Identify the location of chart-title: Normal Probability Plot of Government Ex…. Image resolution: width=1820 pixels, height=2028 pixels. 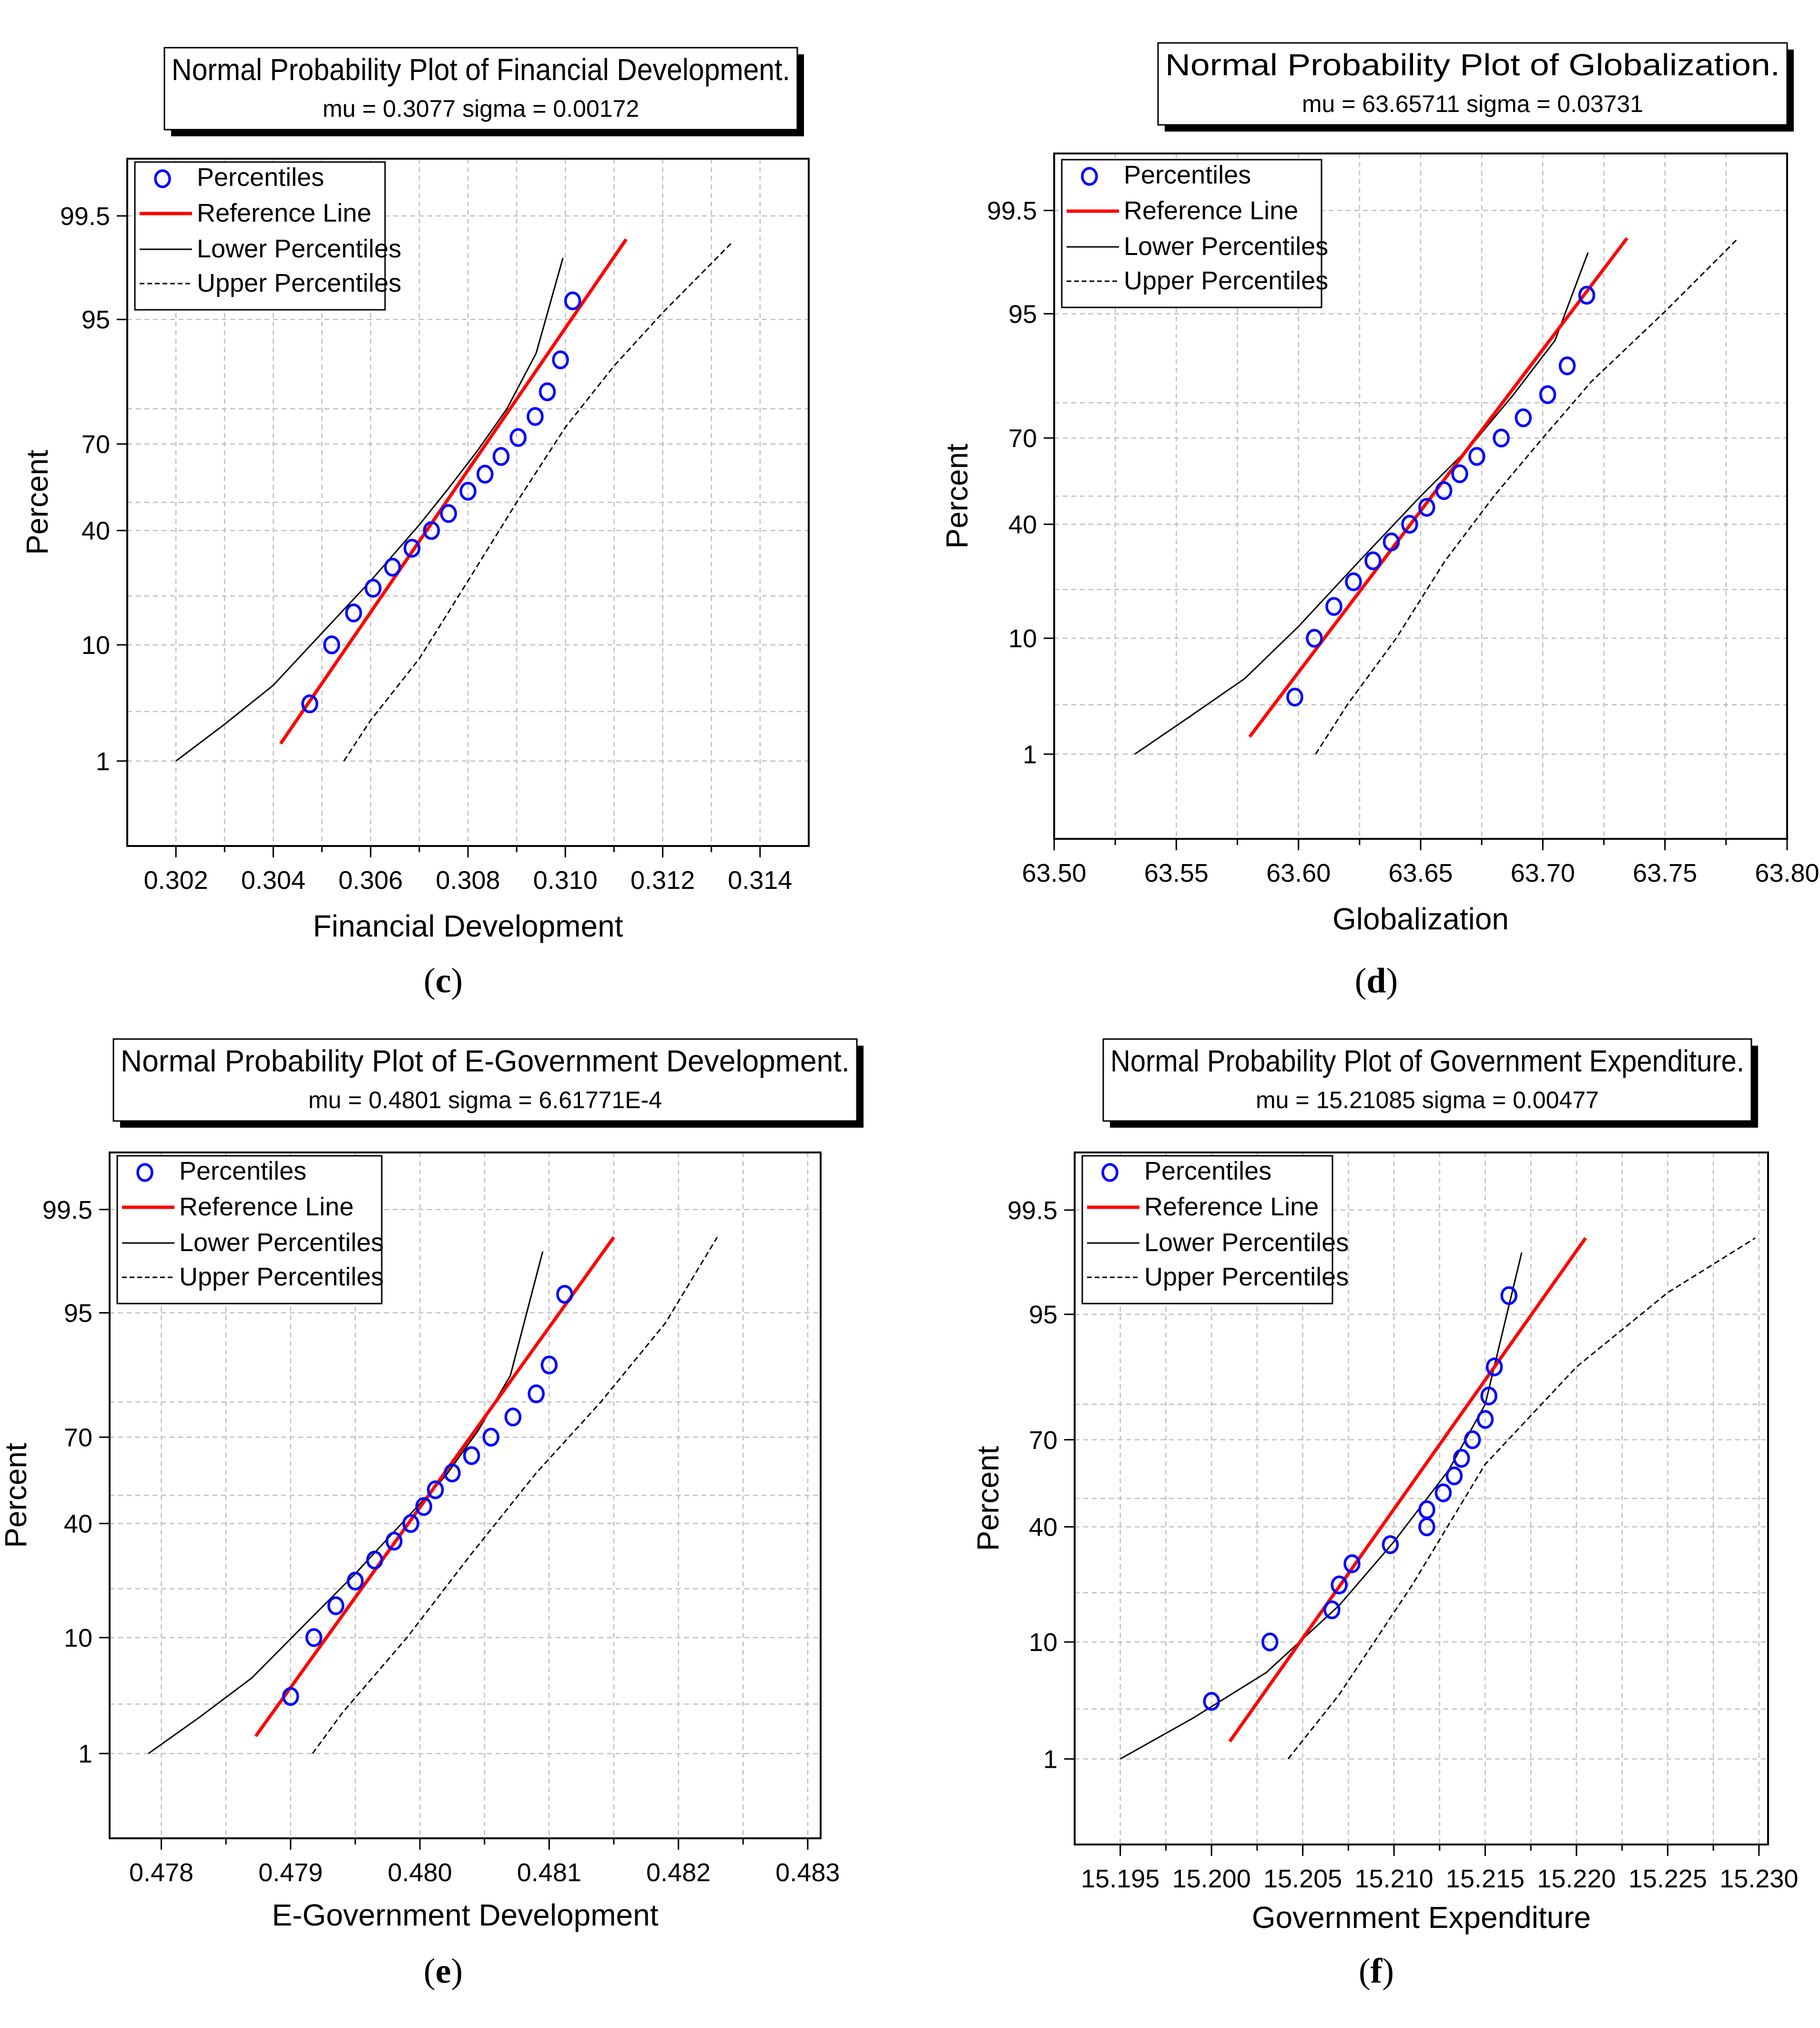
(1427, 1061).